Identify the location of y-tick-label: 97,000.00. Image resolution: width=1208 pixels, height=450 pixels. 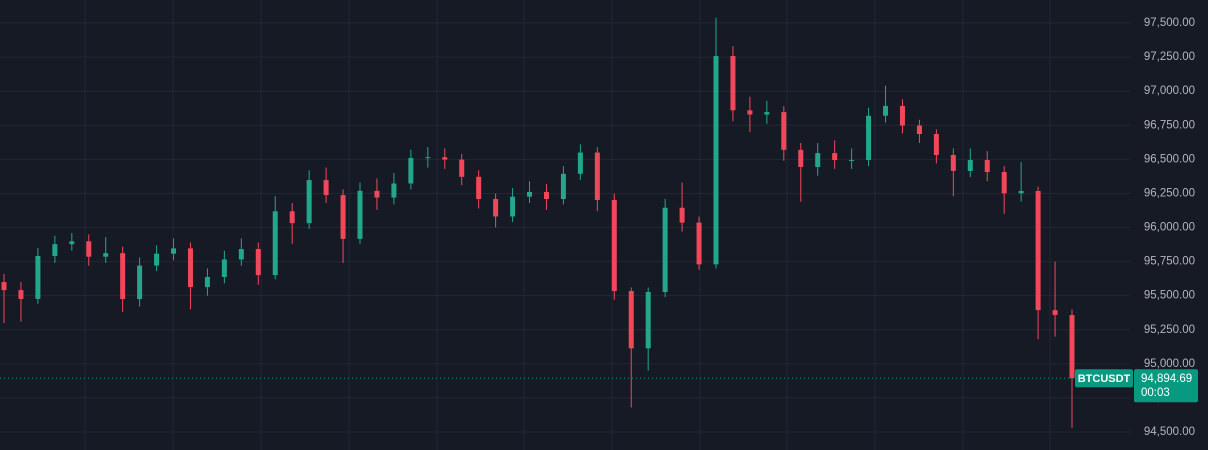
(1169, 91).